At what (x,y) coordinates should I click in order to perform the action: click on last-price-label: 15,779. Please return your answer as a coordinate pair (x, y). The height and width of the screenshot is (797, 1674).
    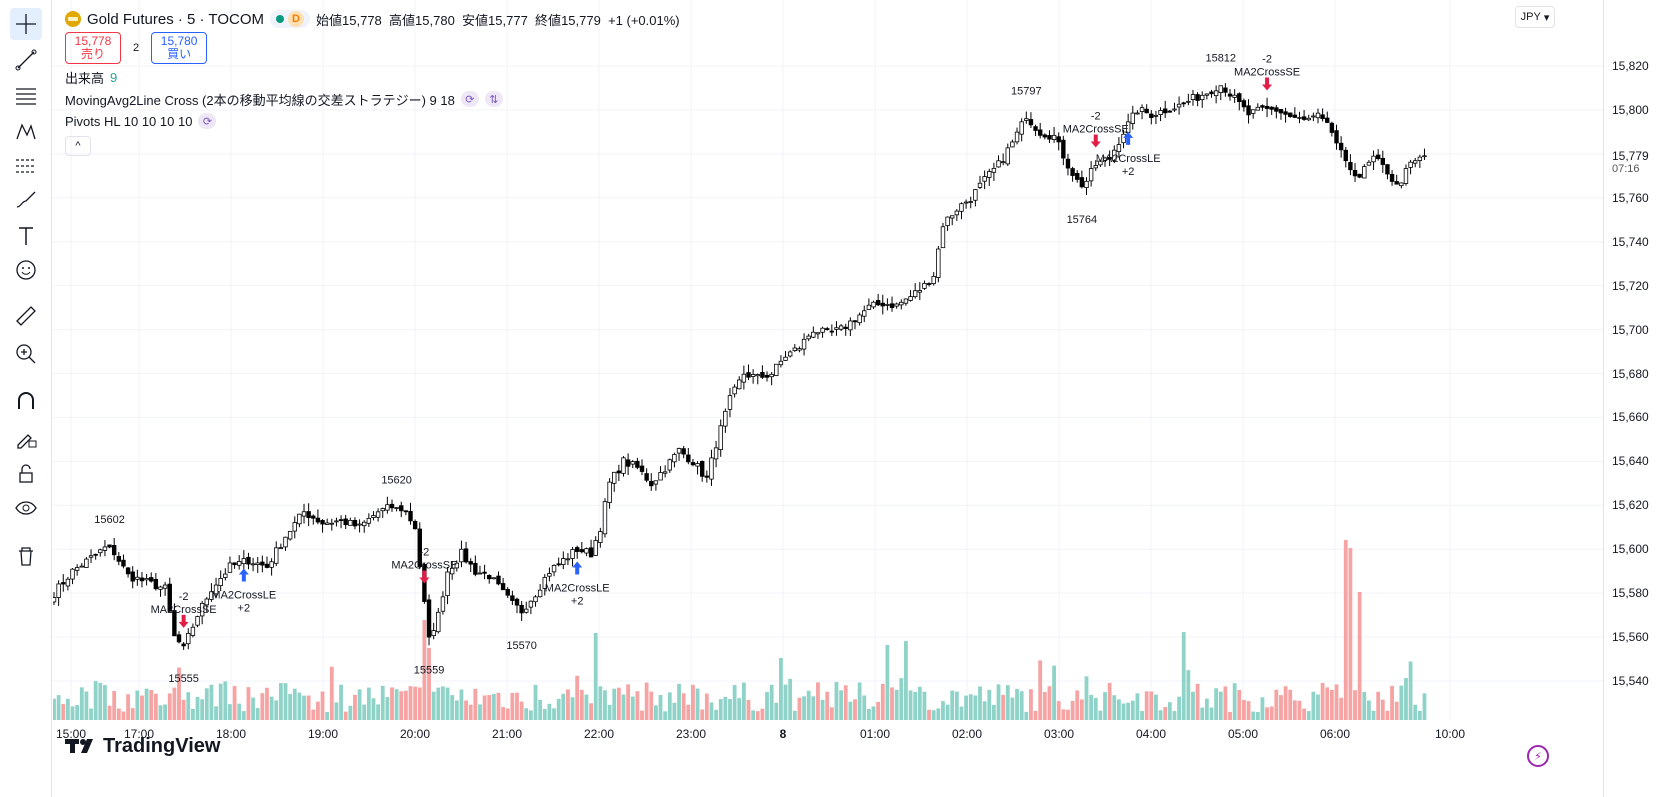
    Looking at the image, I should click on (1630, 156).